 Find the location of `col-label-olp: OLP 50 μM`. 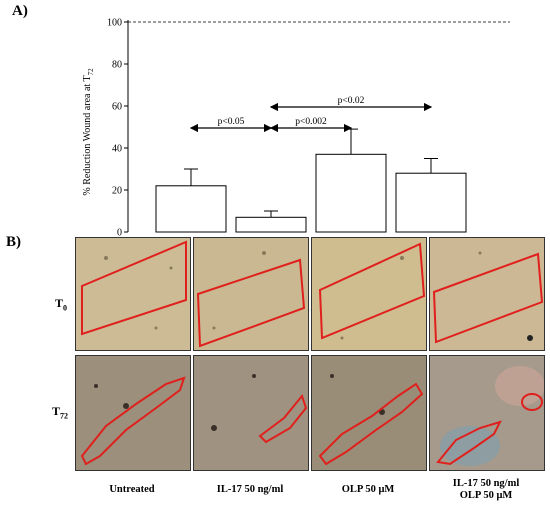

col-label-olp: OLP 50 μM is located at coordinates (368, 489).